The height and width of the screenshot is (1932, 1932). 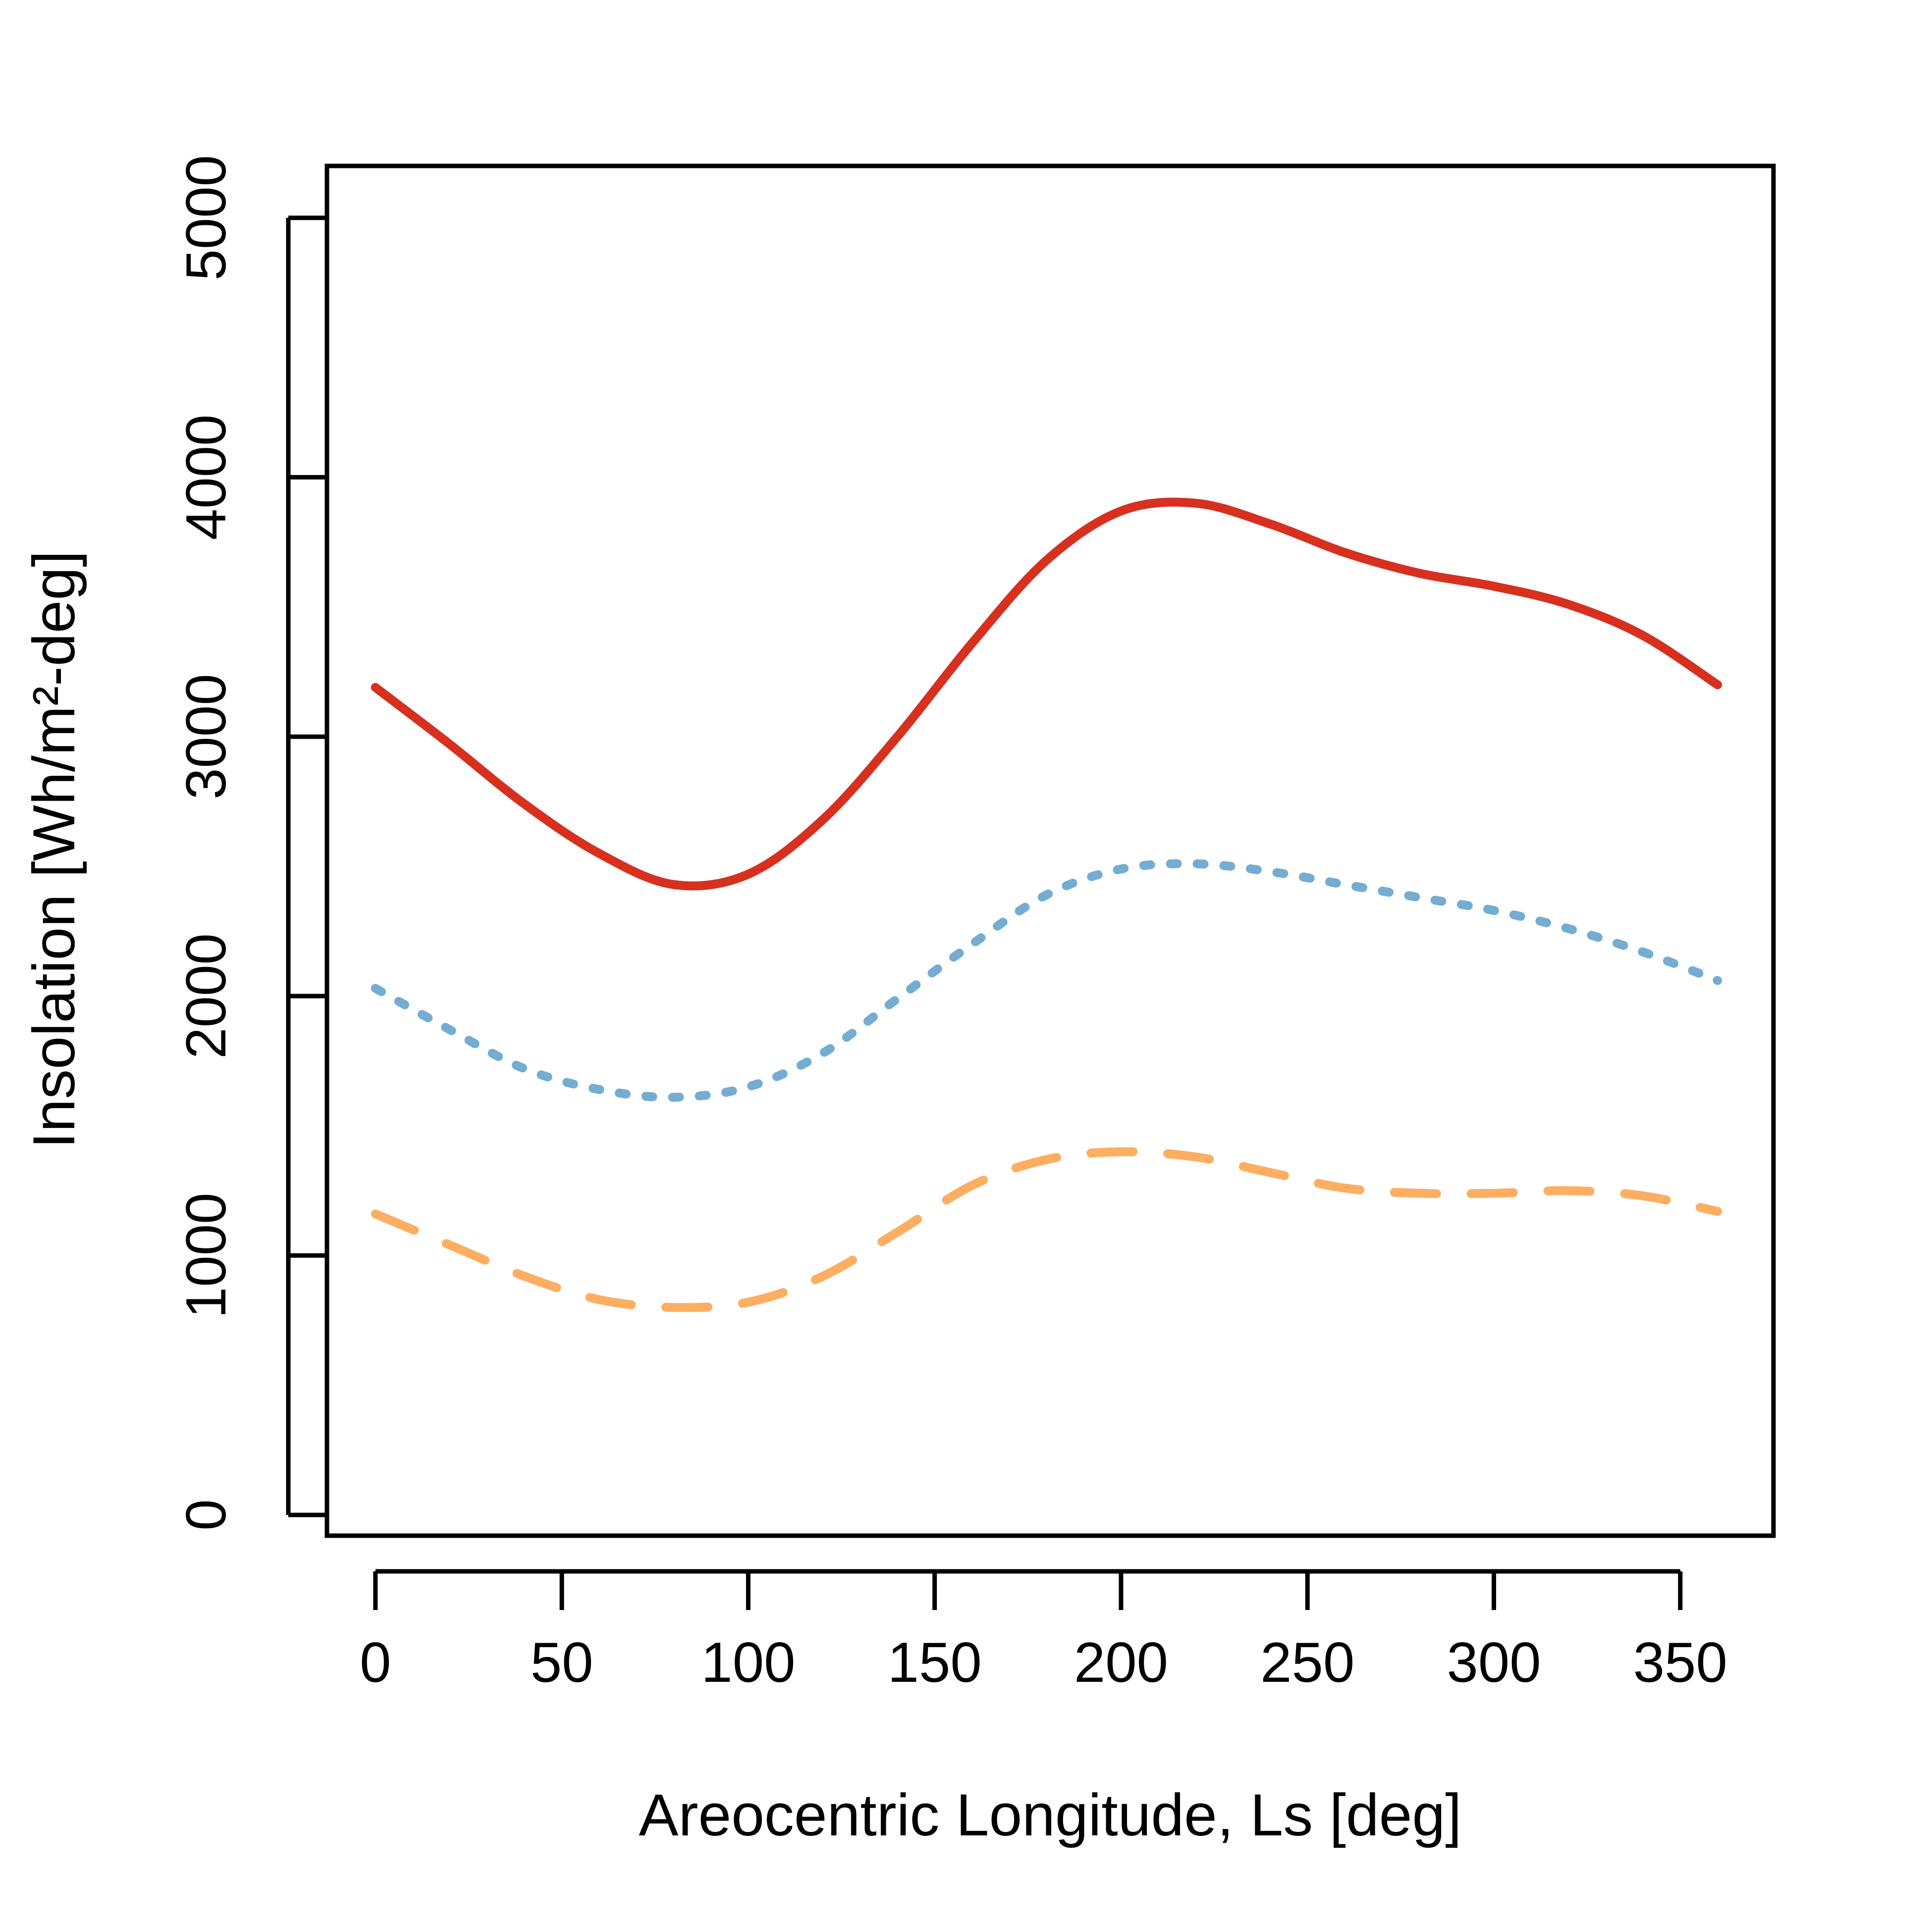 I want to click on x-tick-label: 150, so click(x=935, y=1662).